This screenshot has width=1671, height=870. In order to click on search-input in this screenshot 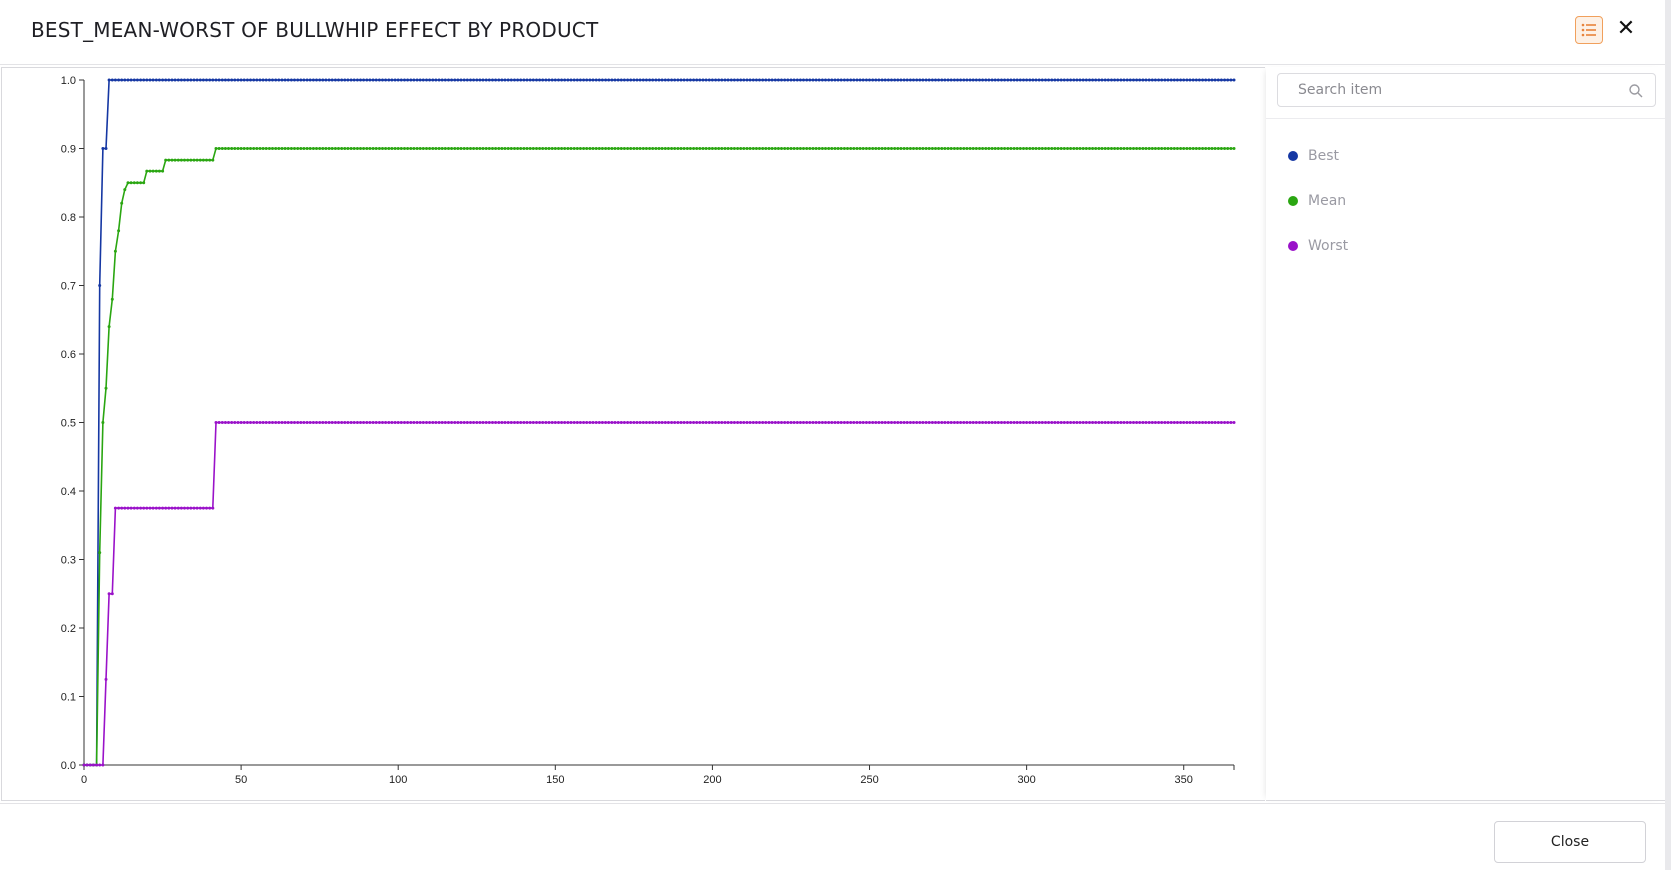, I will do `click(1448, 90)`.